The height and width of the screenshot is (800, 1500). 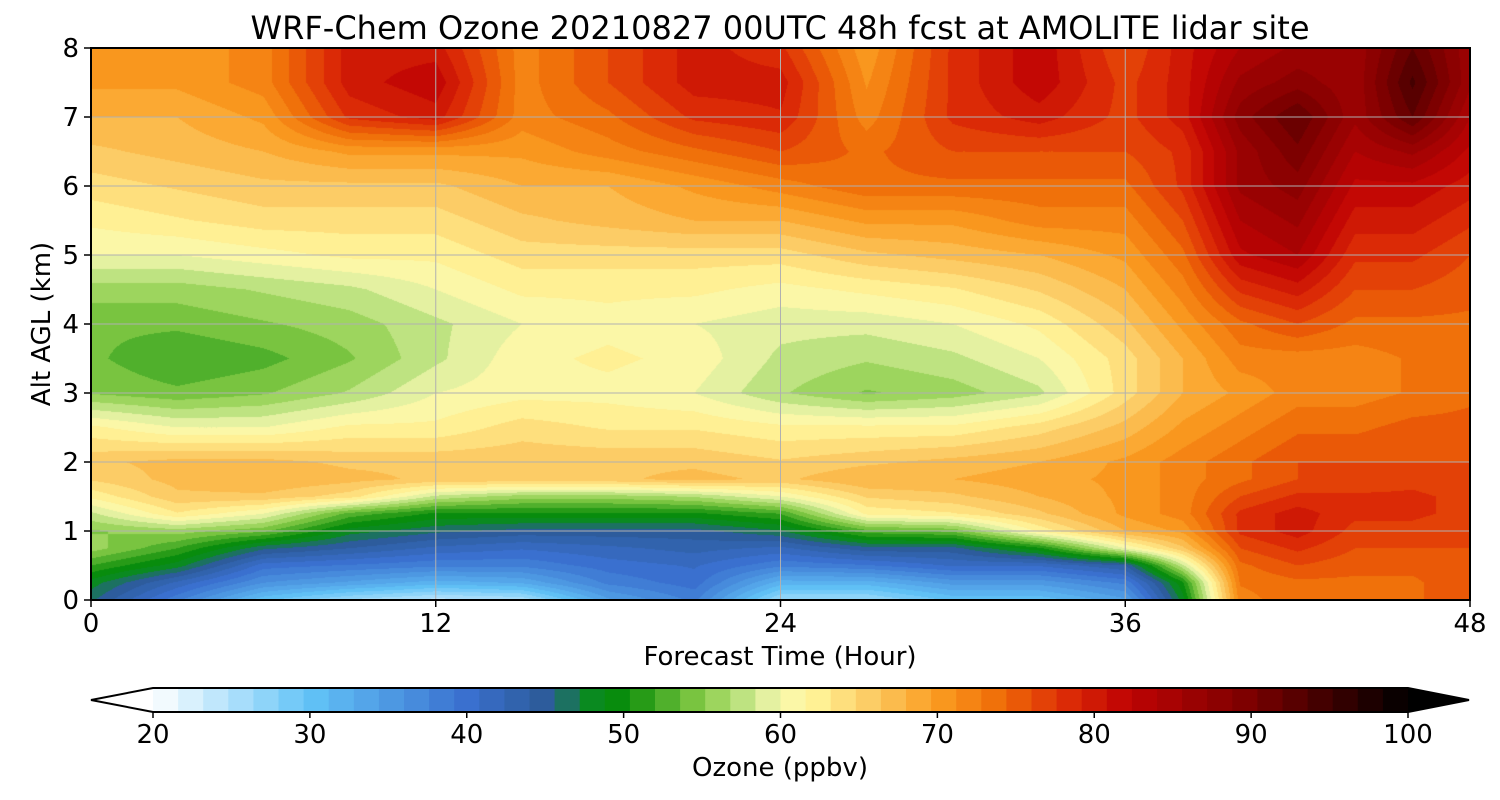 I want to click on y-tick-label: 5, so click(x=70, y=256).